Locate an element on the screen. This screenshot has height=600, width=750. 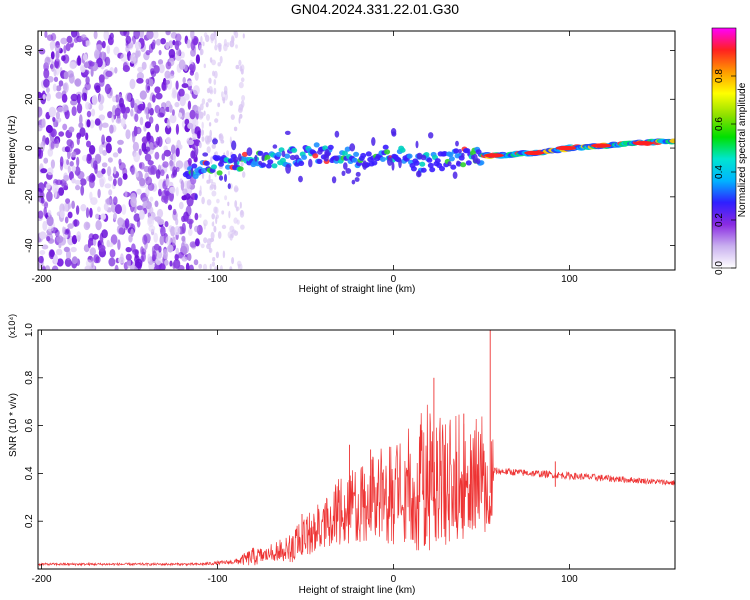
spectrogram-y-tick-label: 40 is located at coordinates (29, 51).